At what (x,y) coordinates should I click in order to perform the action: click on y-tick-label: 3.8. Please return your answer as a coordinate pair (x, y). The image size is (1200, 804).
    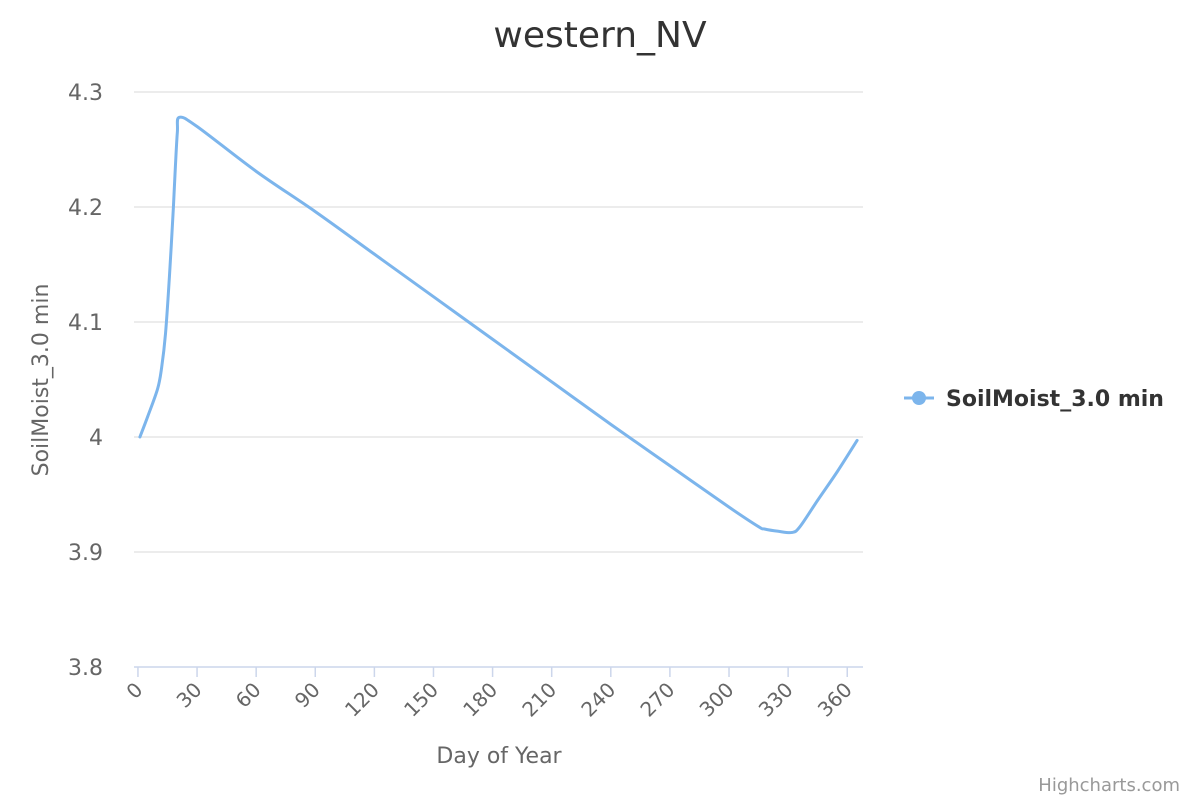
    Looking at the image, I should click on (85, 668).